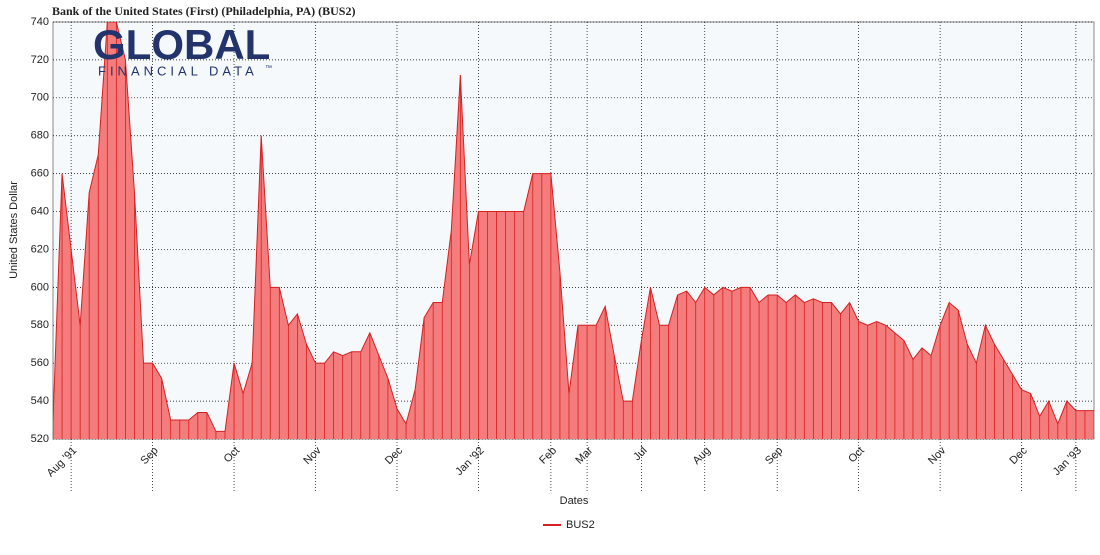 This screenshot has width=1100, height=555. What do you see at coordinates (178, 70) in the screenshot?
I see `logo-sub: FINANCIAL DATA` at bounding box center [178, 70].